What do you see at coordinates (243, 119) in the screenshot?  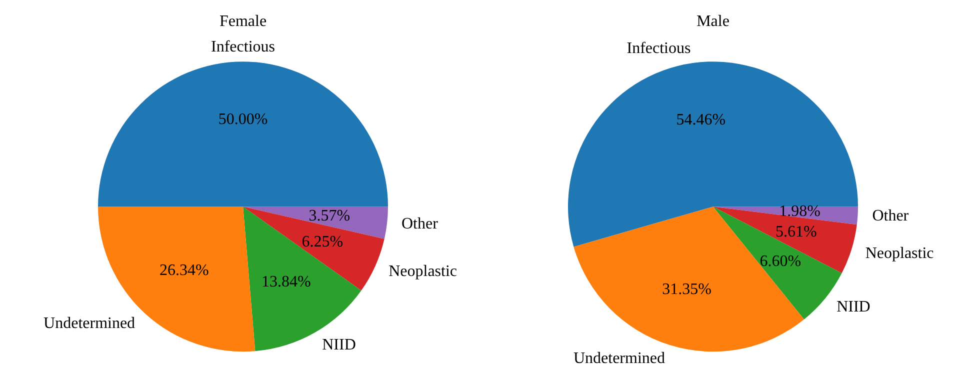 I see `data-label: 50.00%` at bounding box center [243, 119].